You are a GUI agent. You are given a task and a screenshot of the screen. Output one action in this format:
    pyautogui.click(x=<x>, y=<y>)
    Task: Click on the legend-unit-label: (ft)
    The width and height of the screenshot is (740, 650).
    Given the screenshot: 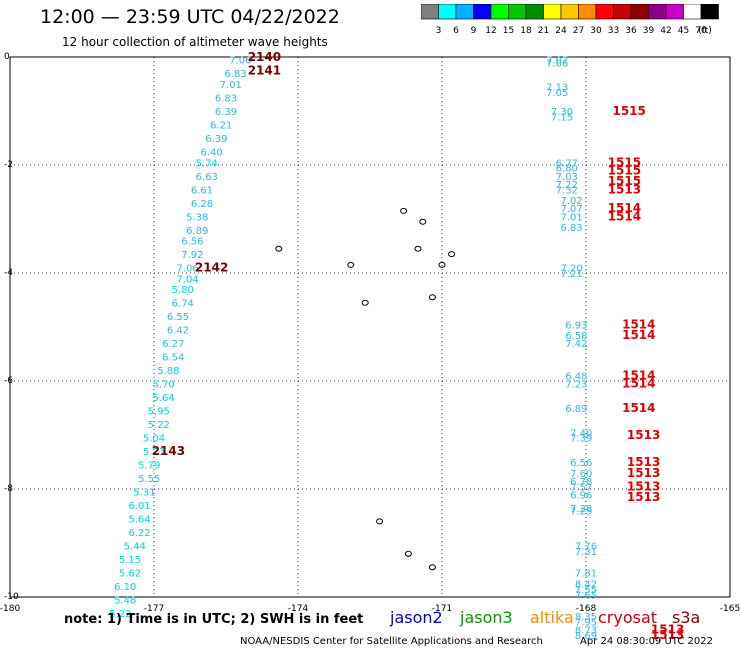 What is the action you would take?
    pyautogui.click(x=705, y=31)
    